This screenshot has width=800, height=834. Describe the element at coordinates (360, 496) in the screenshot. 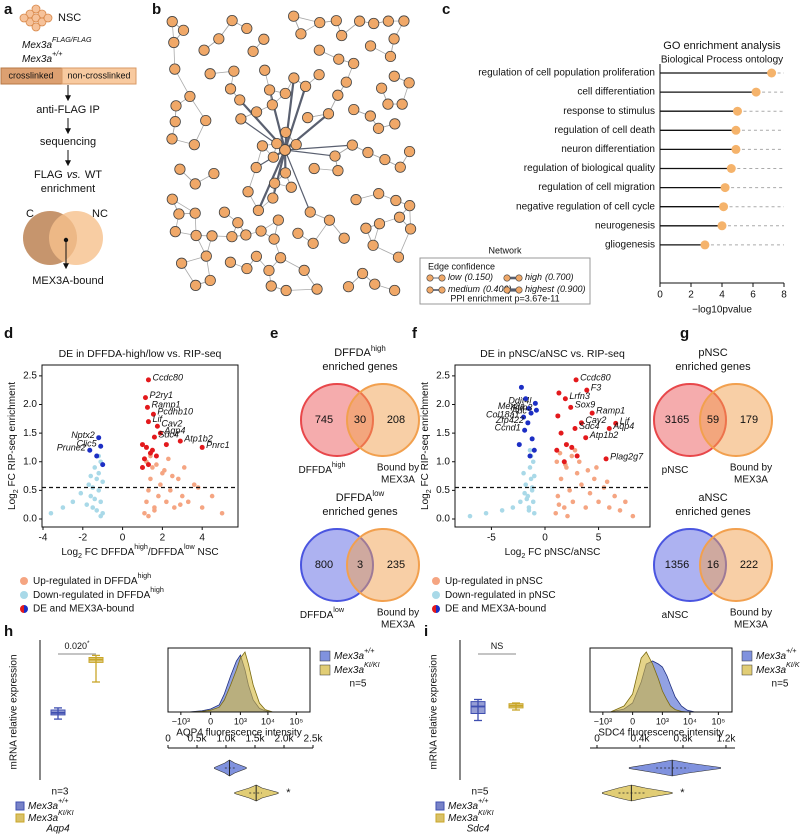

I see `venn-title: DFFDAlow` at that location.